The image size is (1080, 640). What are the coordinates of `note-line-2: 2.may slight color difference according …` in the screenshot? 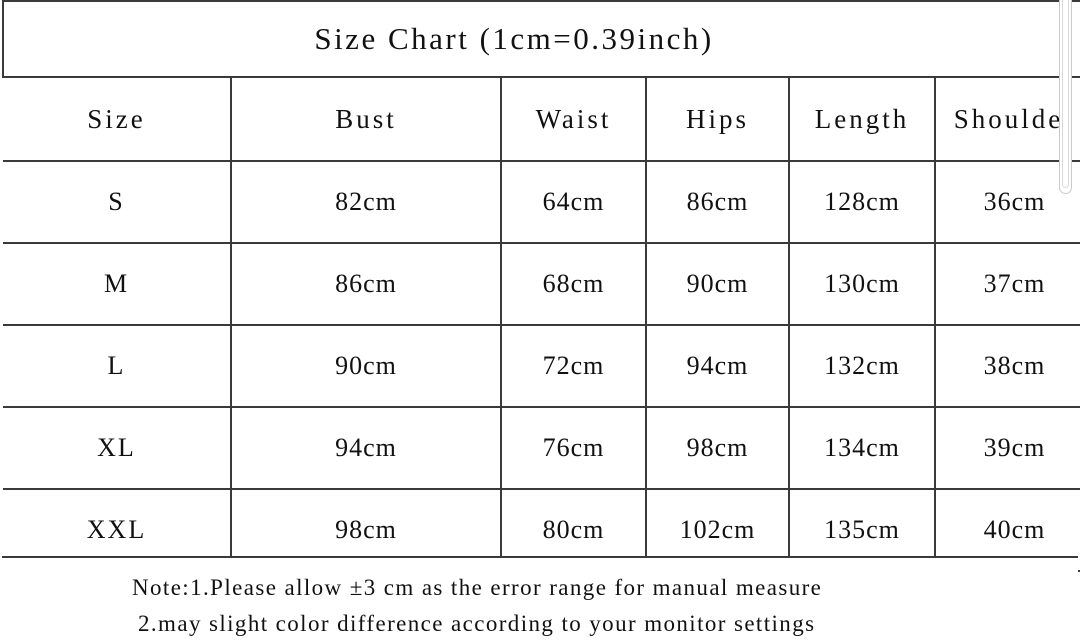 It's located at (477, 623).